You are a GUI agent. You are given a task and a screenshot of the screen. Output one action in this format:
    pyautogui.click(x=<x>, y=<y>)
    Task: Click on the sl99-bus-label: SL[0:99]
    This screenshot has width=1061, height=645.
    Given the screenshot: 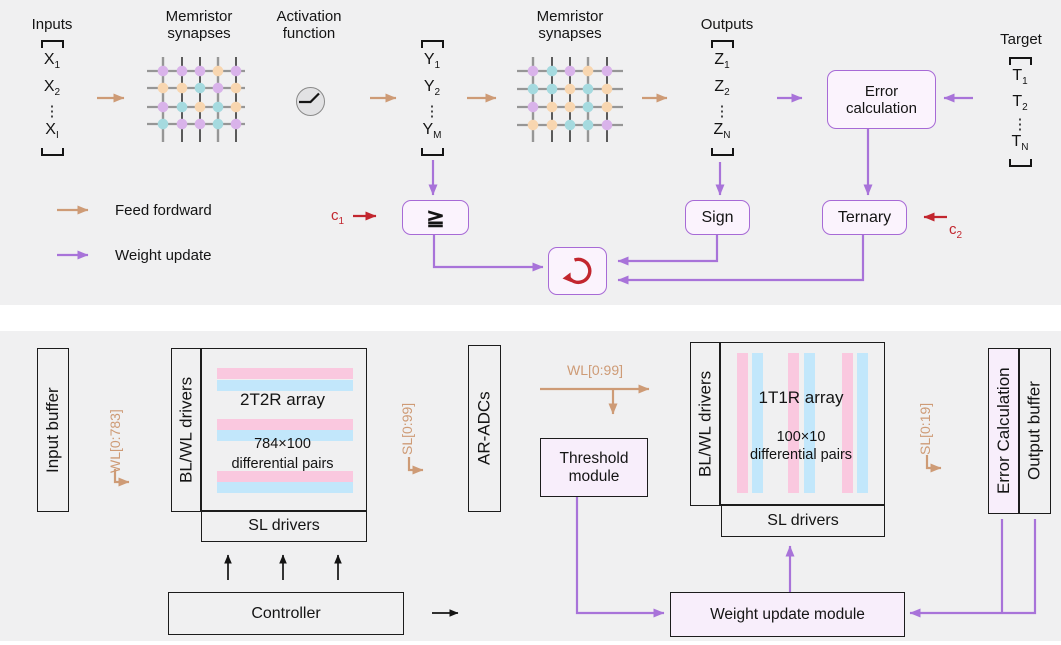 What is the action you would take?
    pyautogui.click(x=407, y=428)
    